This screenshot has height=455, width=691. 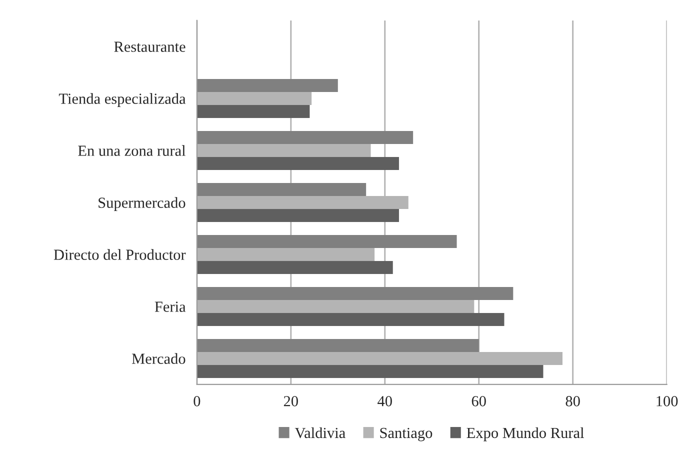 What do you see at coordinates (573, 401) in the screenshot?
I see `x-tick-label: 80` at bounding box center [573, 401].